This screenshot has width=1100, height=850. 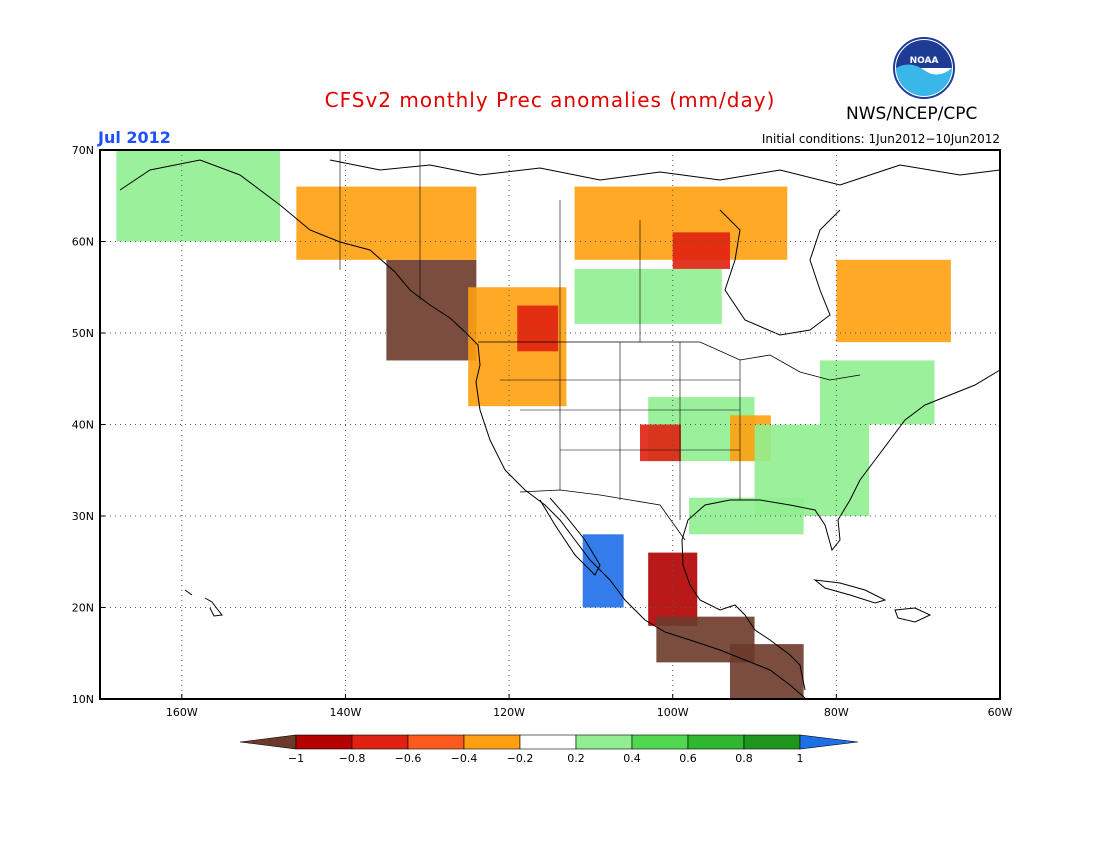 I want to click on anomaly-region-quebec, so click(x=893, y=301).